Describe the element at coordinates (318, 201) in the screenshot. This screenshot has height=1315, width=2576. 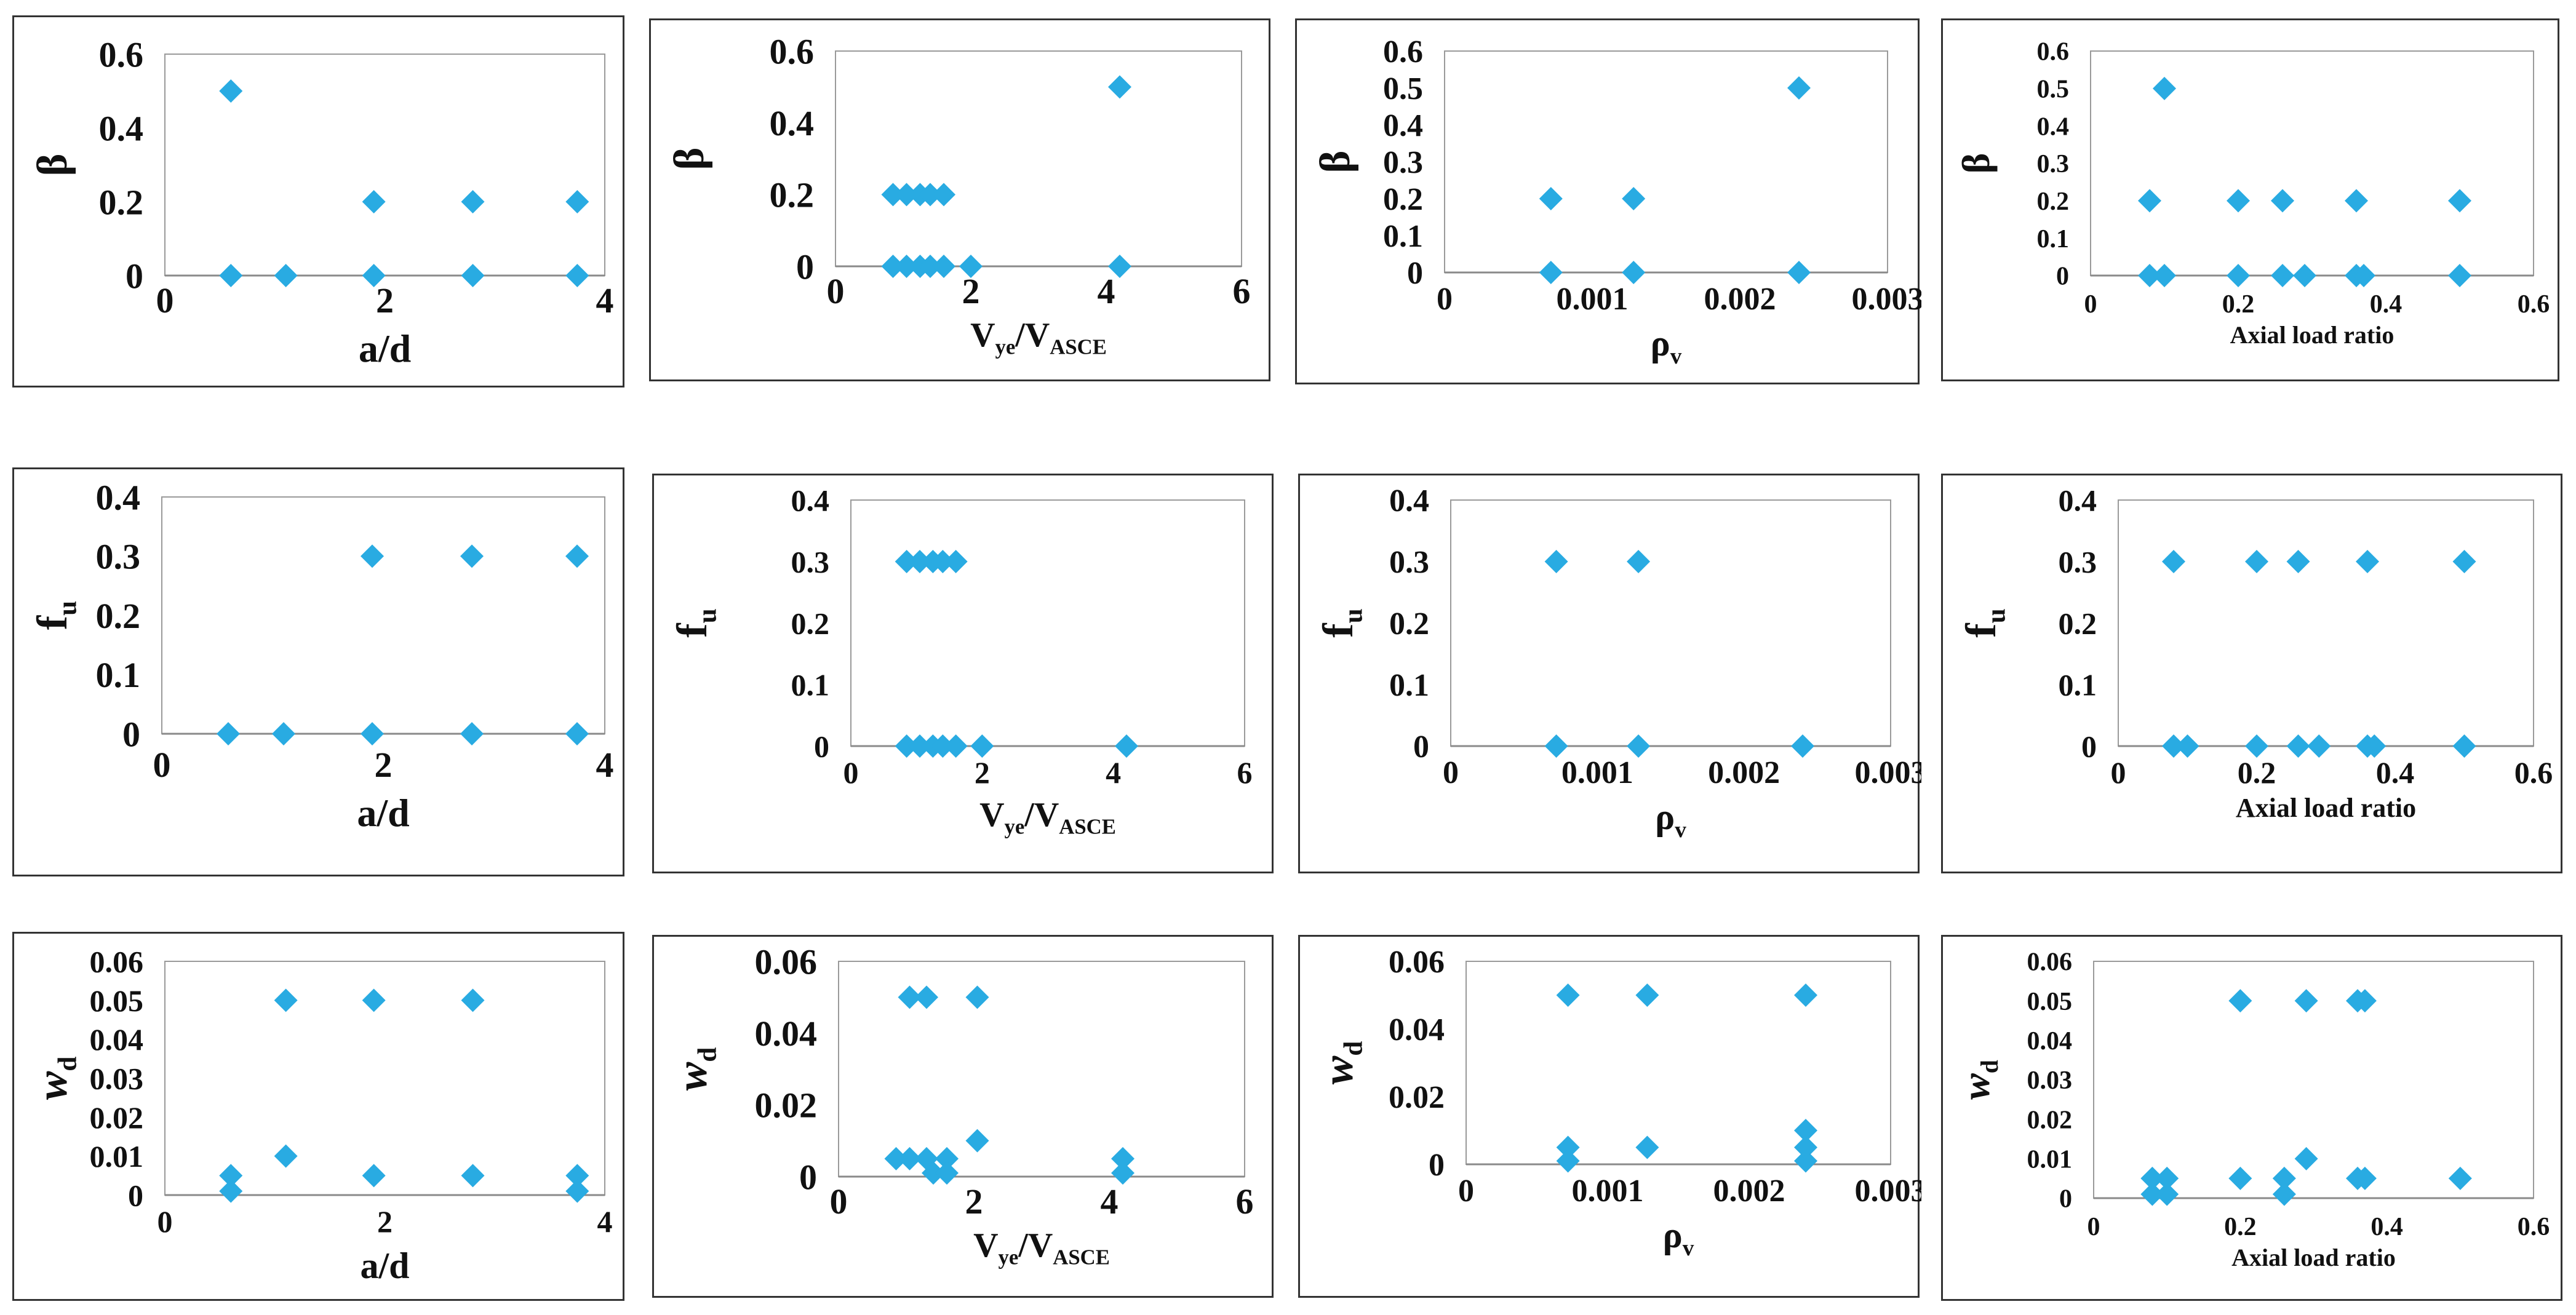
I see `scatter-panel-1: 0 0.2 0.4 0.6 0 2 4 a/d β` at that location.